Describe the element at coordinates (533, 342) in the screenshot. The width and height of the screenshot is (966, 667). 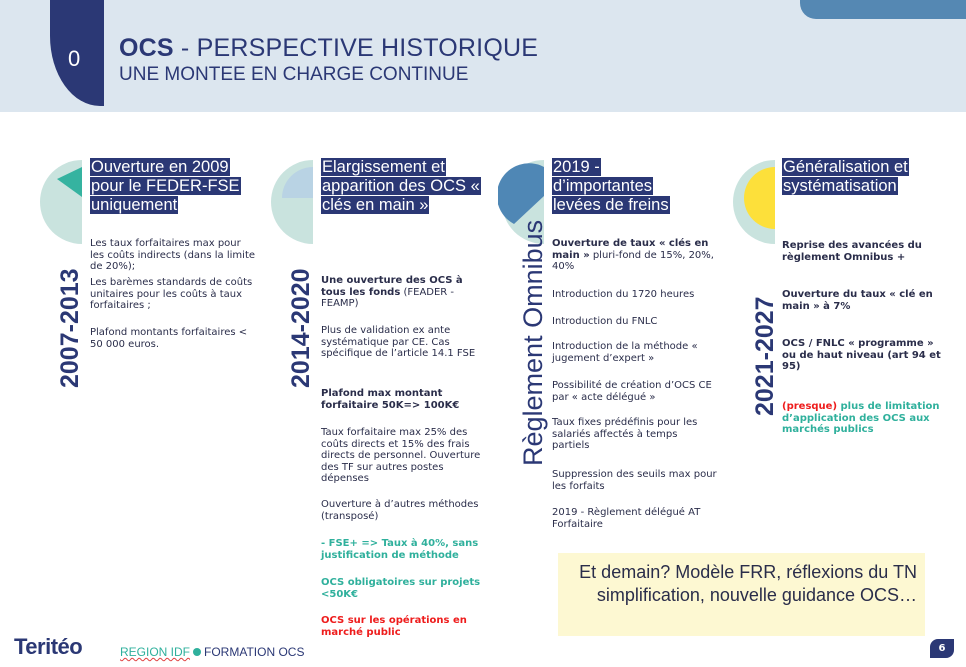
I see `period-reglement-omnibus: Règlement Omnibus` at that location.